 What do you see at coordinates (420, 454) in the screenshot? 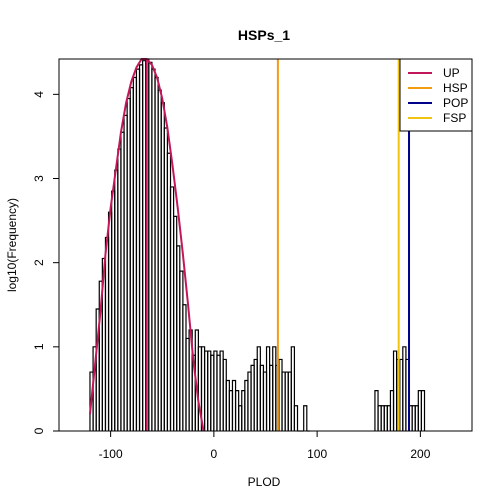
I see `x-tick-label-200: 200` at bounding box center [420, 454].